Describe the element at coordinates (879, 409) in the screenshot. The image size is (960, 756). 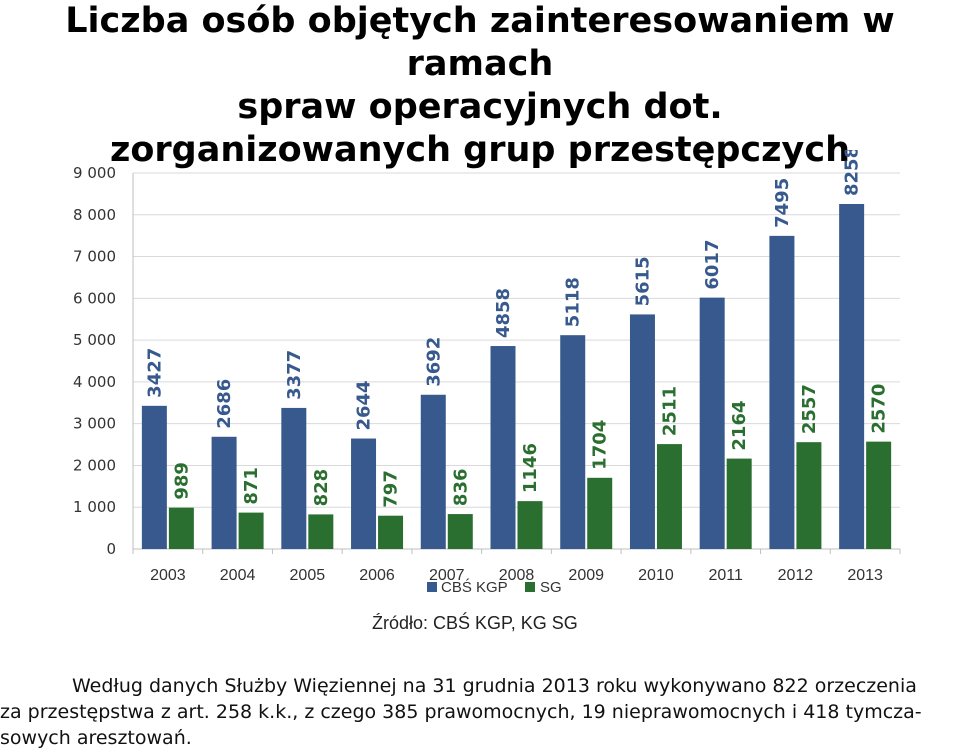
I see `data-label-sg: 2570` at that location.